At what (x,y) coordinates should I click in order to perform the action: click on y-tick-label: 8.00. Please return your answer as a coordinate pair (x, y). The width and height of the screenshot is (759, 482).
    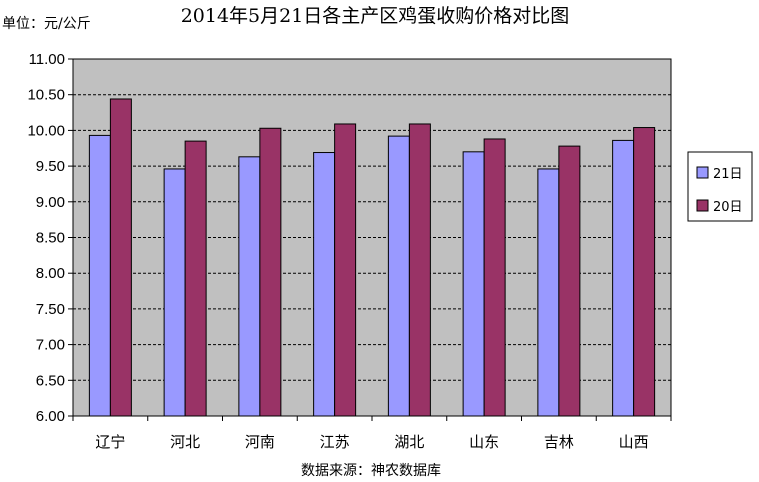
    Looking at the image, I should click on (50, 273).